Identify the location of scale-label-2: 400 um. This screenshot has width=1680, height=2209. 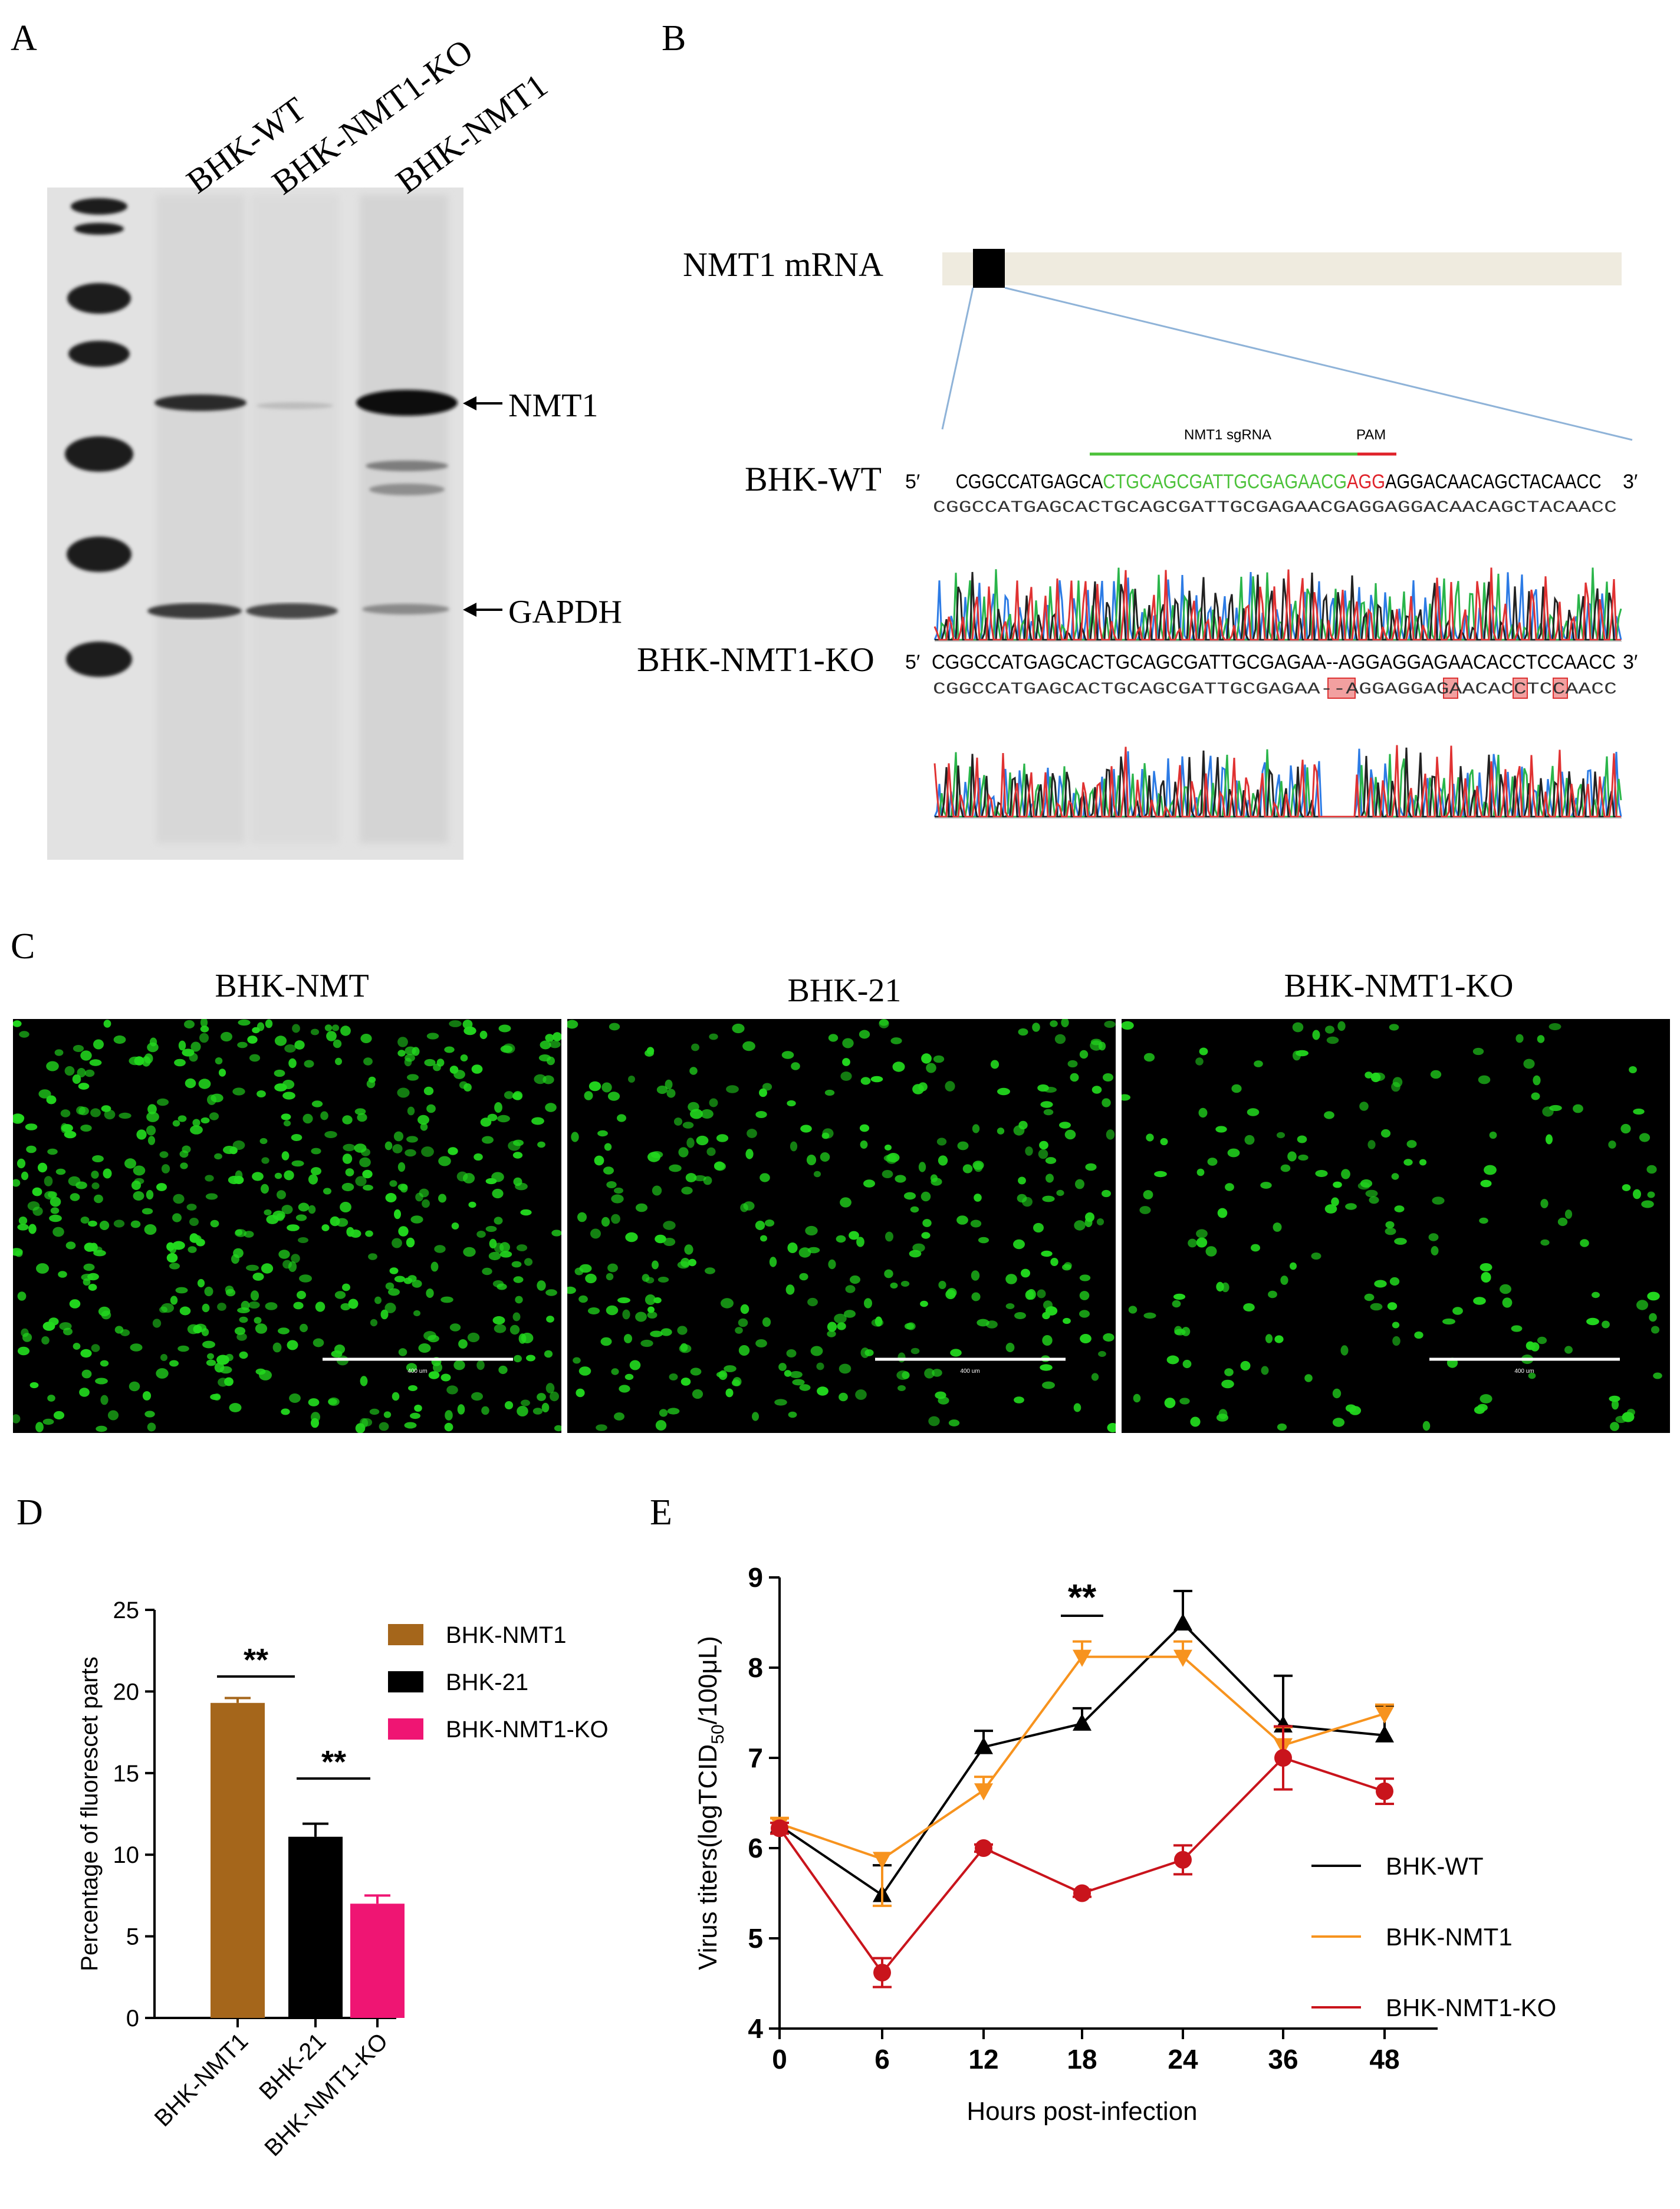
(969, 1372).